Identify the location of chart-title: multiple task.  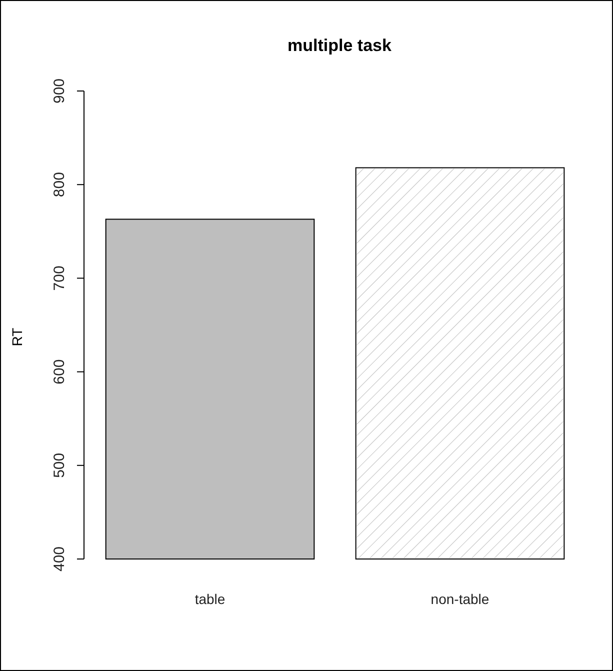
(340, 45).